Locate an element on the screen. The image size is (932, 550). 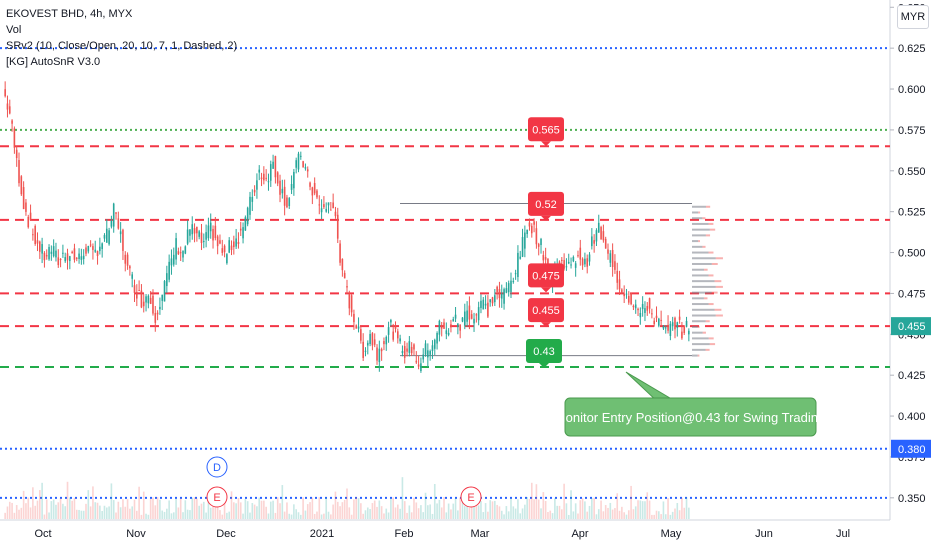
currency-button: MYR is located at coordinates (913, 17).